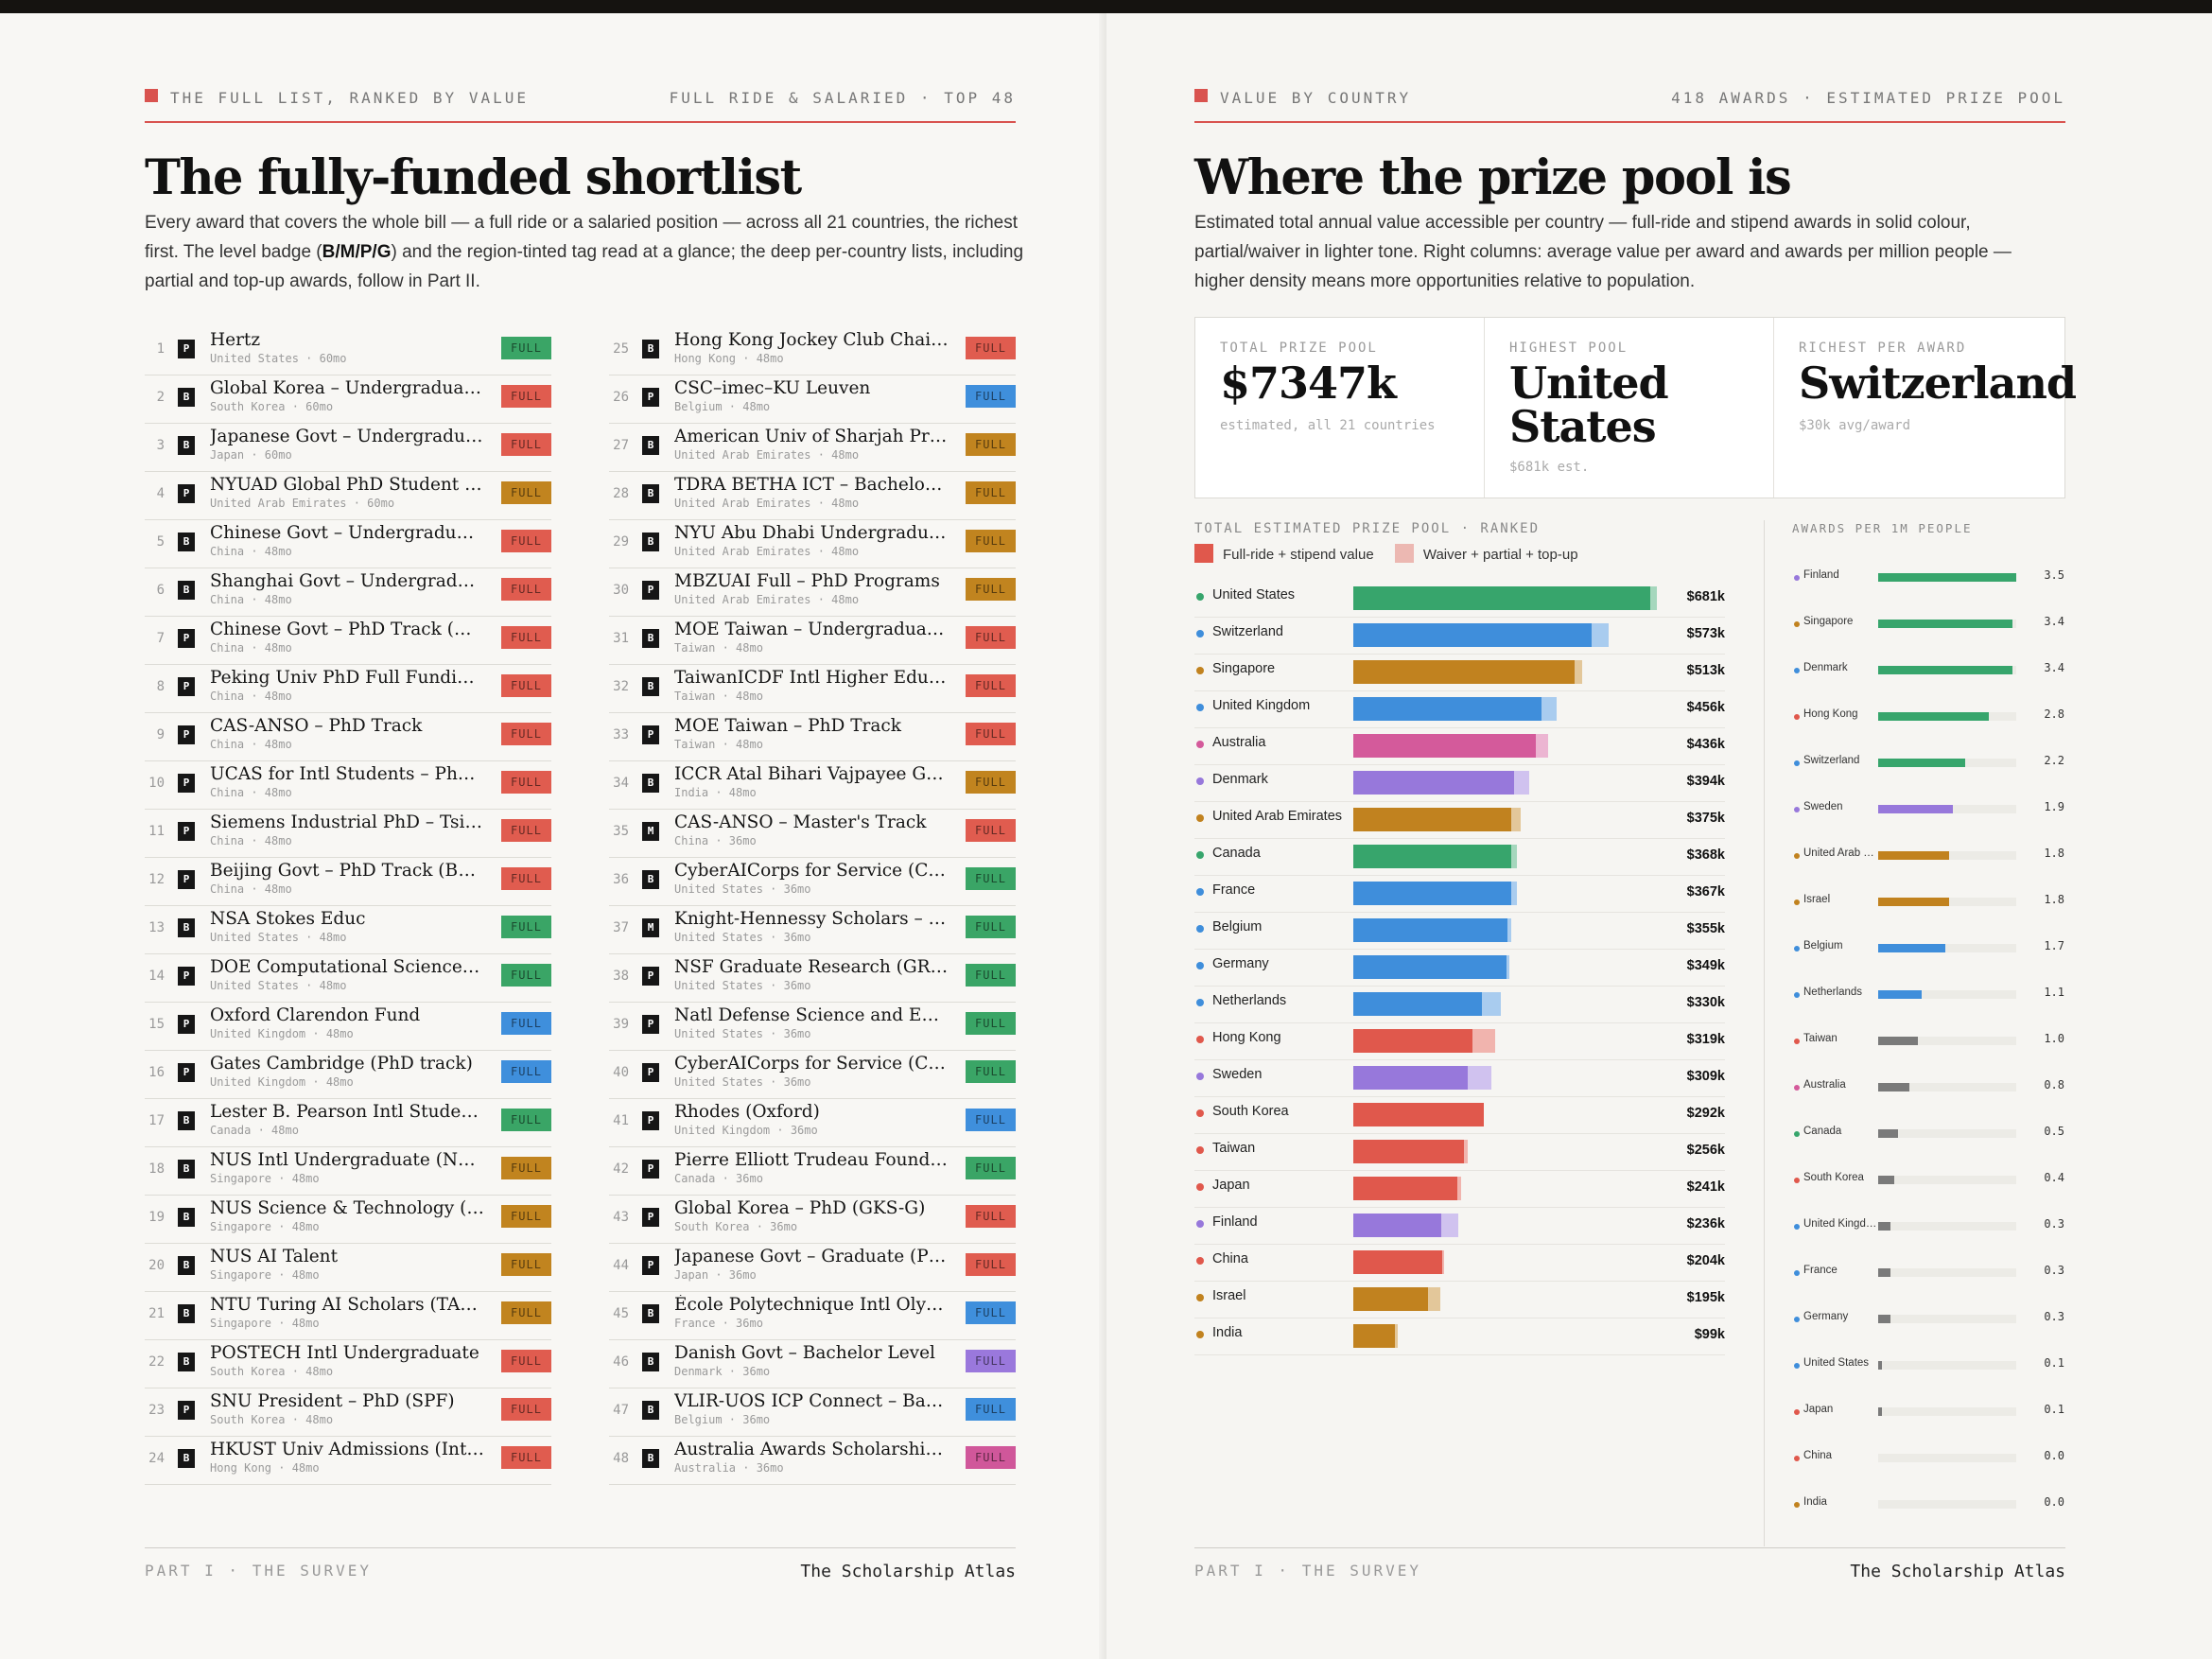 The height and width of the screenshot is (1659, 2212). I want to click on rank-number: 31, so click(621, 638).